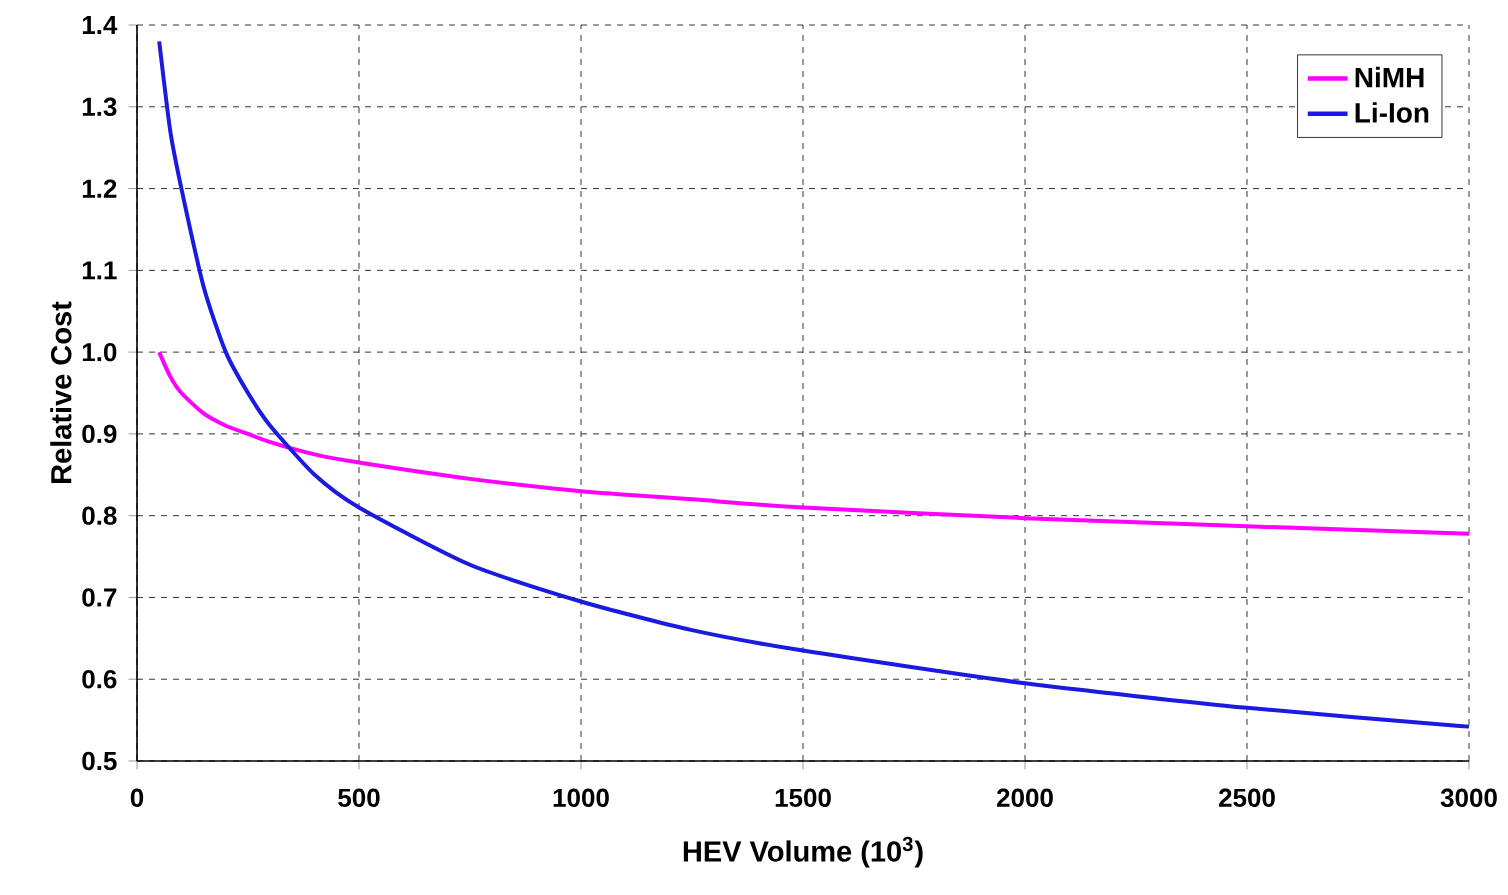  I want to click on x-tick-label: 2000, so click(1025, 798).